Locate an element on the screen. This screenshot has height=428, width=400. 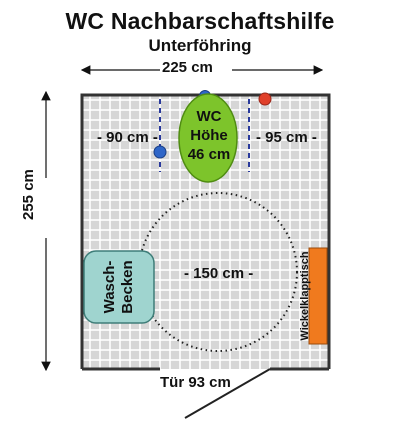
right-clearance-label: - 95 cm - is located at coordinates (286, 137).